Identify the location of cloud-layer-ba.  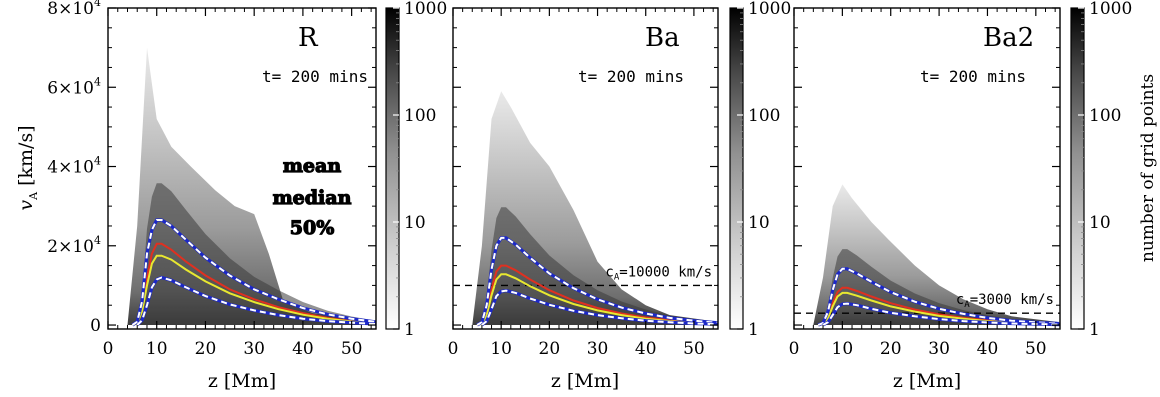
(595, 208).